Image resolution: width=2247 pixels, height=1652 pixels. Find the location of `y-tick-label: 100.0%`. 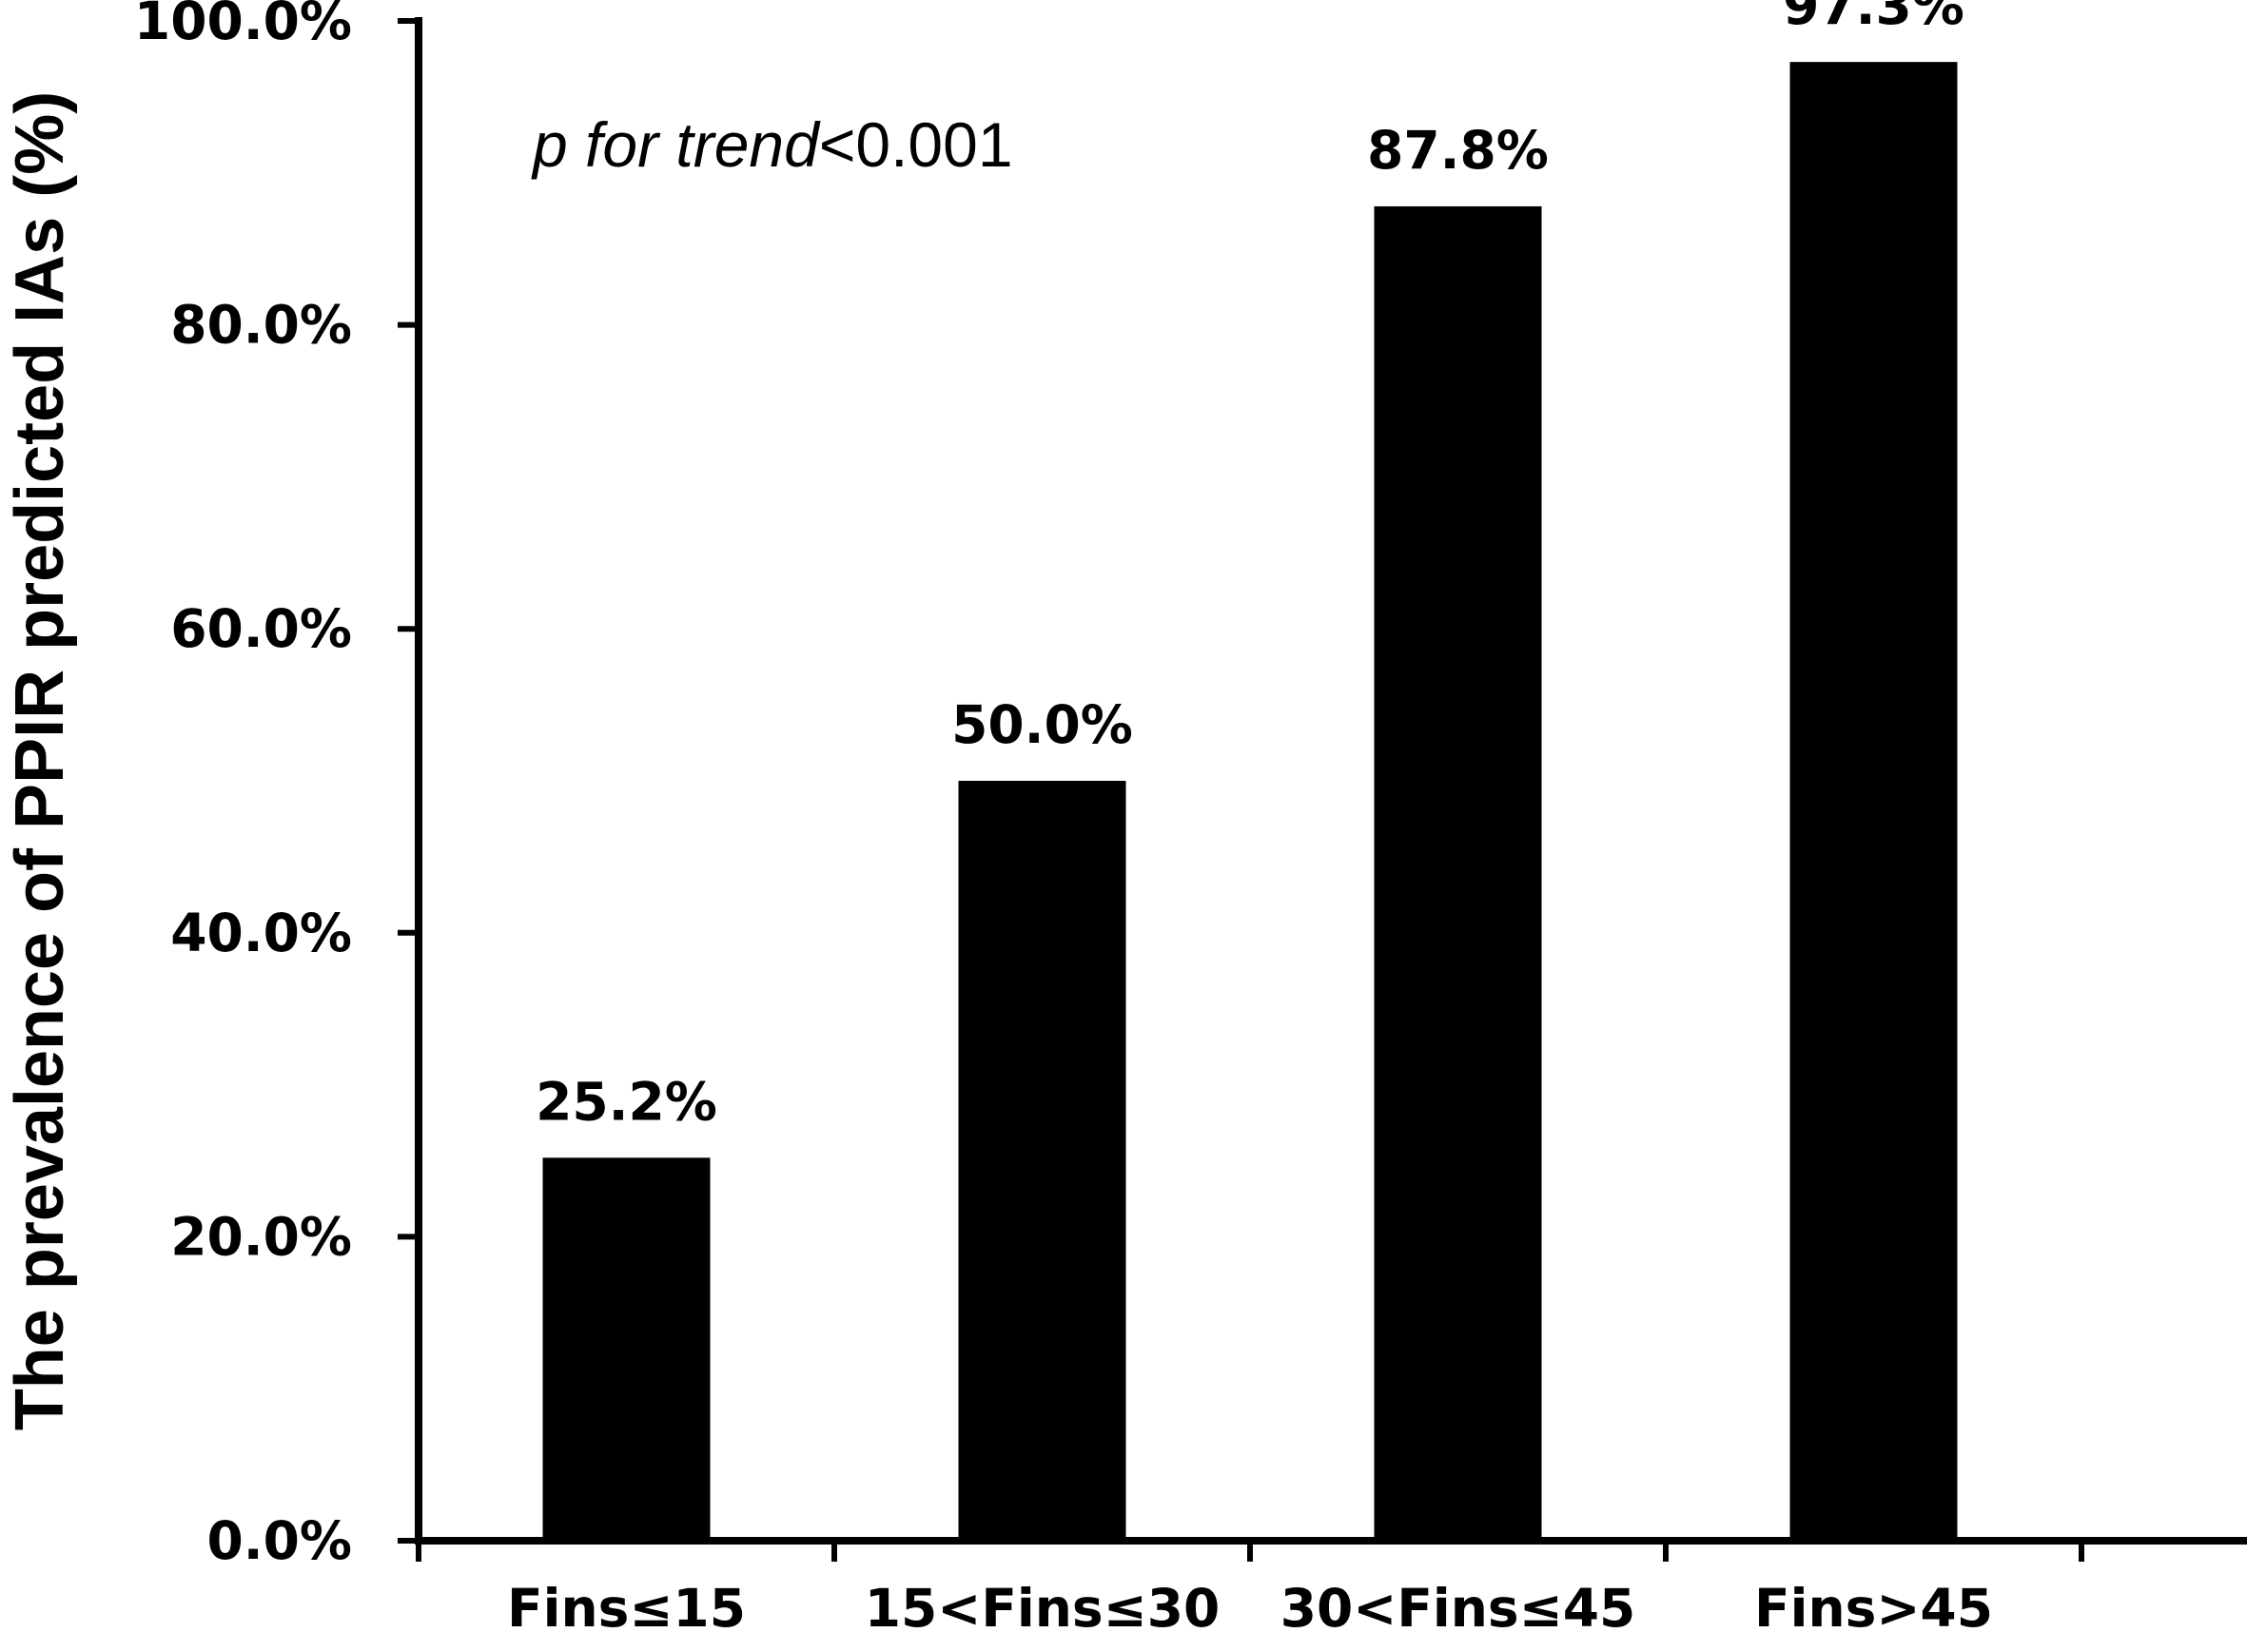

y-tick-label: 100.0% is located at coordinates (243, 25).